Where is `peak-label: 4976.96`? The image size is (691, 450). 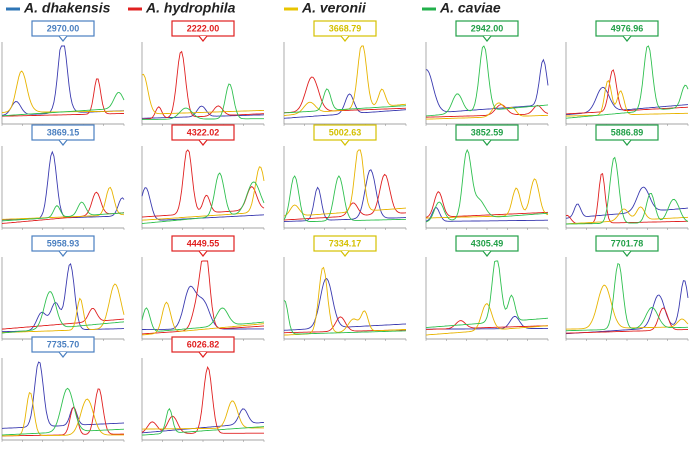 peak-label: 4976.96 is located at coordinates (627, 28).